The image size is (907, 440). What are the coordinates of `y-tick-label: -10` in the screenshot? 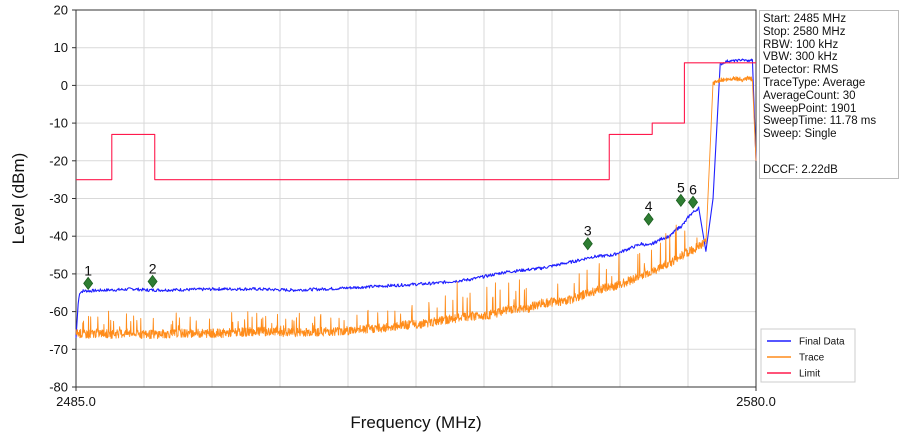 It's located at (58, 123).